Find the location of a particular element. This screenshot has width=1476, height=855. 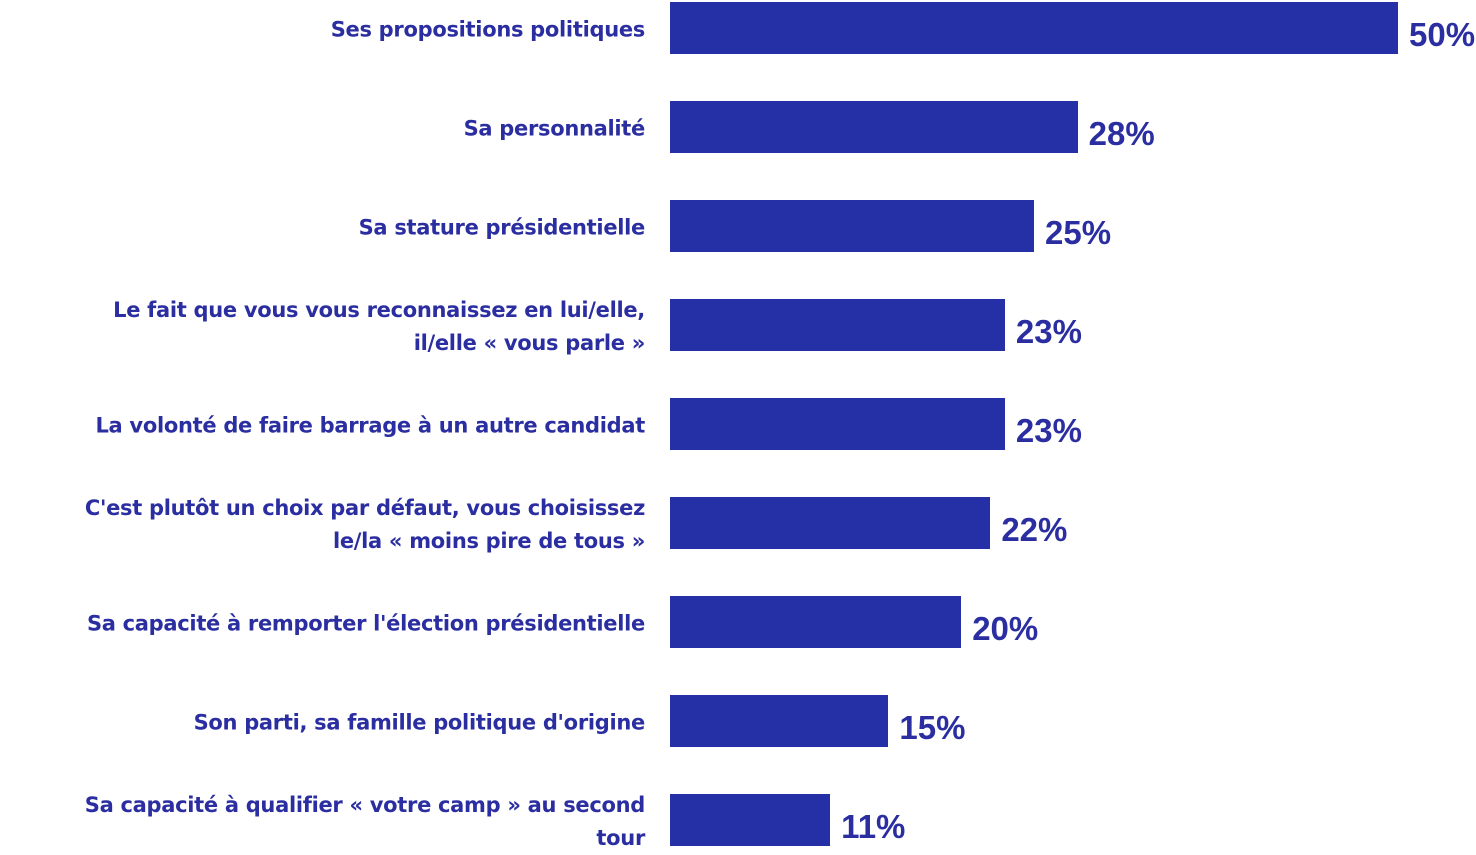

value-label: 20% is located at coordinates (1005, 628).